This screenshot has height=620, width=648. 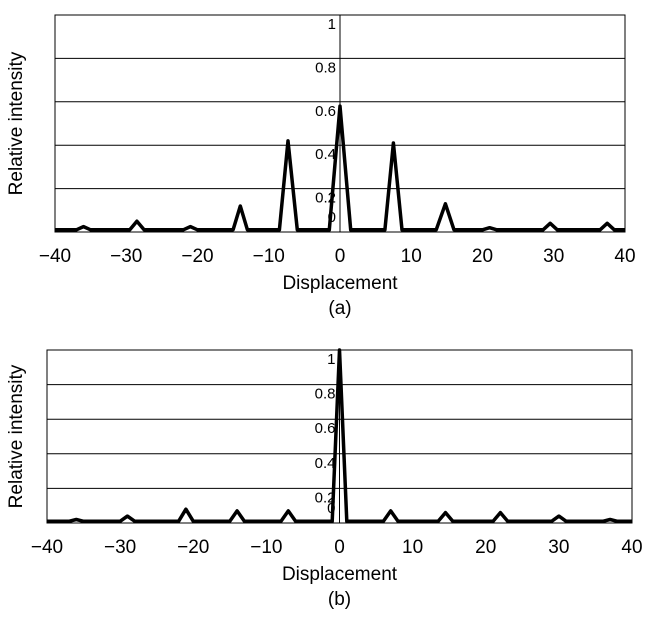 I want to click on caption: (b), so click(x=339, y=599).